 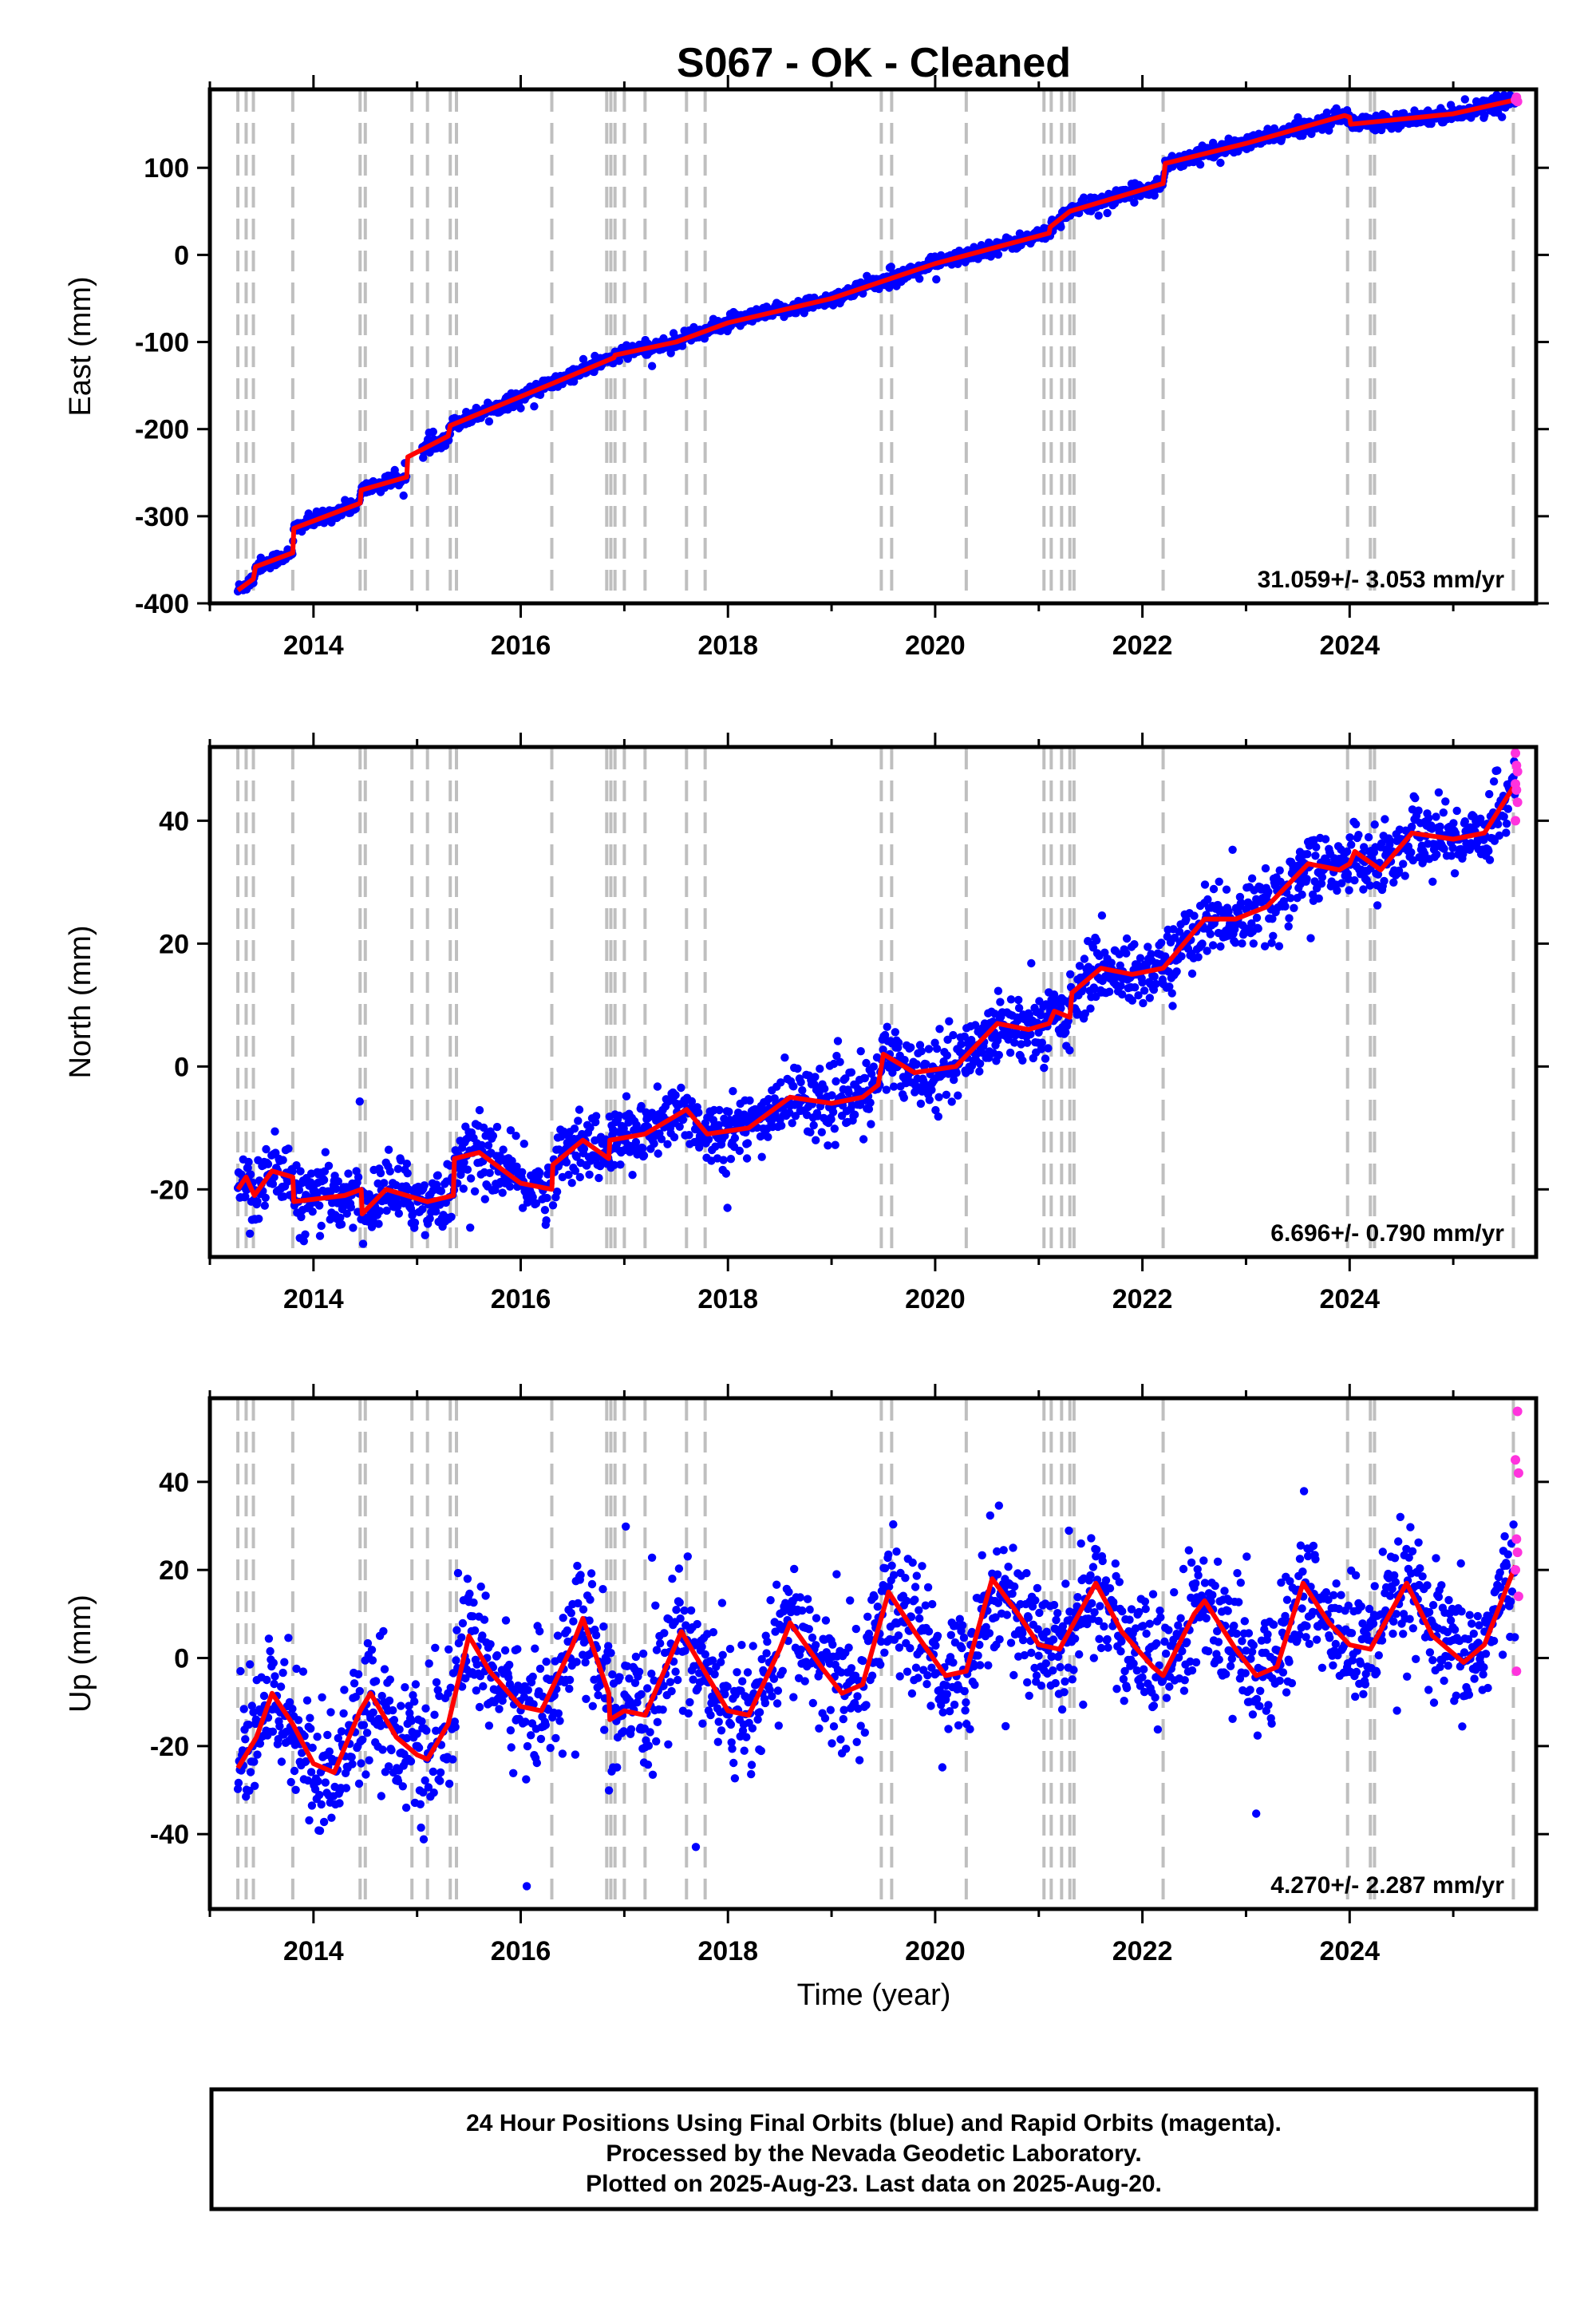 I want to click on y-tick-label: 40, so click(x=174, y=821).